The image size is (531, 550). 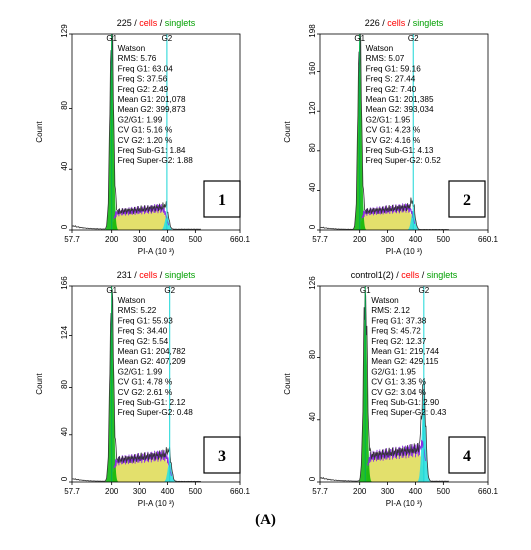 I want to click on y-tick-label: 129, so click(x=64, y=31).